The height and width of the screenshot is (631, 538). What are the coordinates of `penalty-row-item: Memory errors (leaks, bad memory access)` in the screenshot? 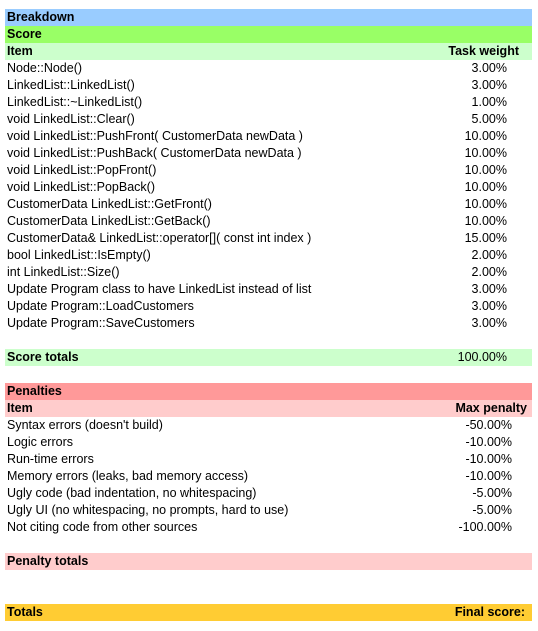 It's located at (128, 476).